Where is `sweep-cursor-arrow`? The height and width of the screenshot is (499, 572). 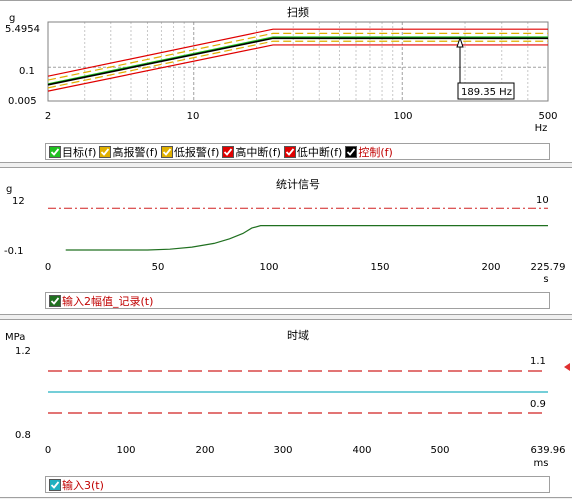
sweep-cursor-arrow is located at coordinates (460, 42).